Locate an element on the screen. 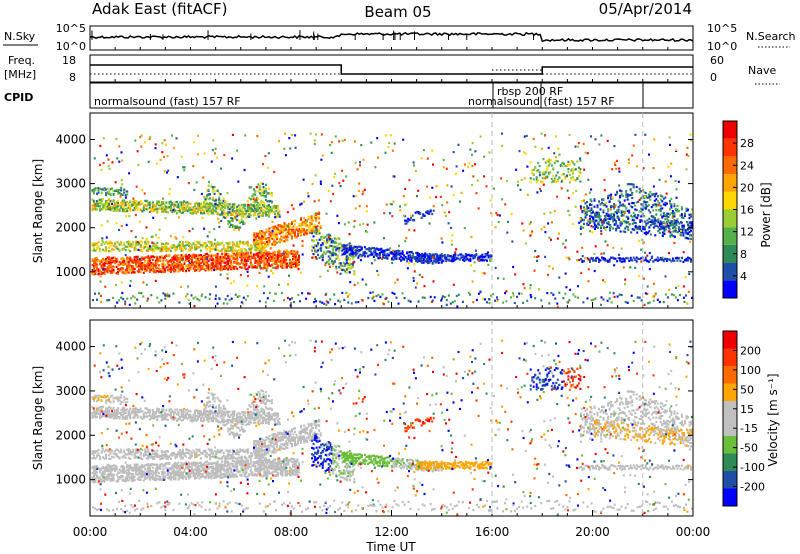 The image size is (800, 554). cpid-entry-2: rbsp 200 RF is located at coordinates (530, 91).